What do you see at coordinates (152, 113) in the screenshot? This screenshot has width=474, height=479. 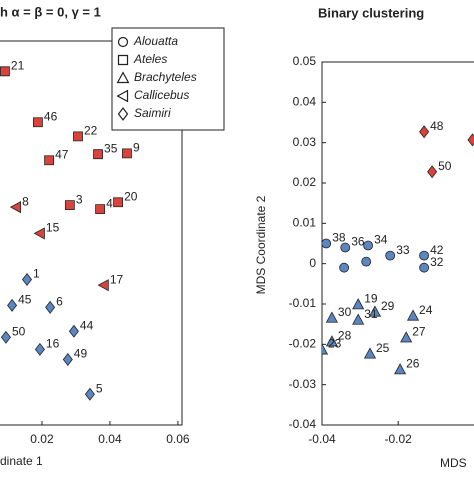 I see `legend-label: Saimiri` at bounding box center [152, 113].